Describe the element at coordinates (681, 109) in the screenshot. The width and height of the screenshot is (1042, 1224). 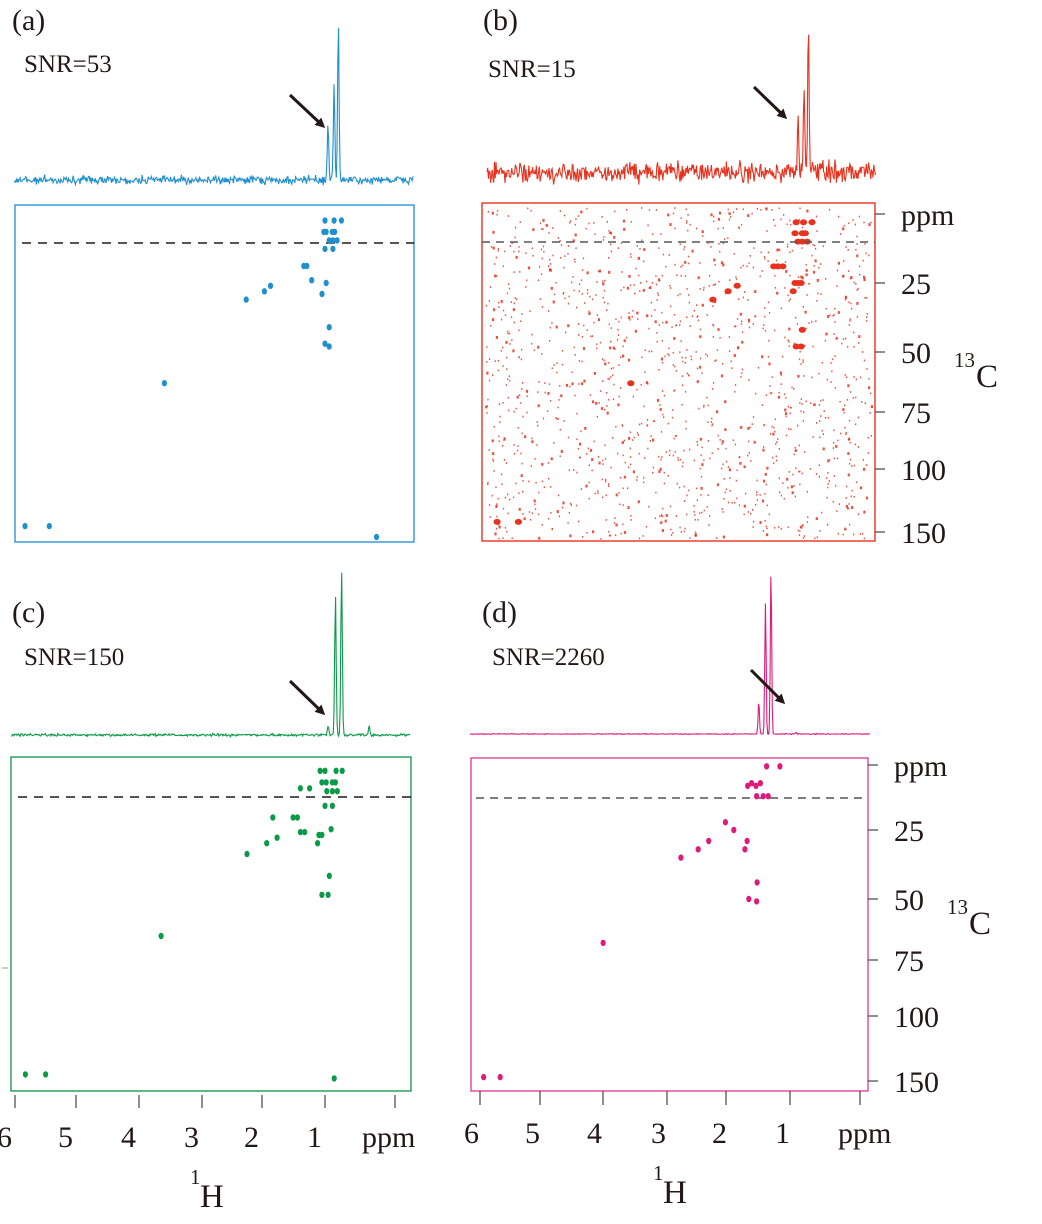
I see `trace-line-b` at that location.